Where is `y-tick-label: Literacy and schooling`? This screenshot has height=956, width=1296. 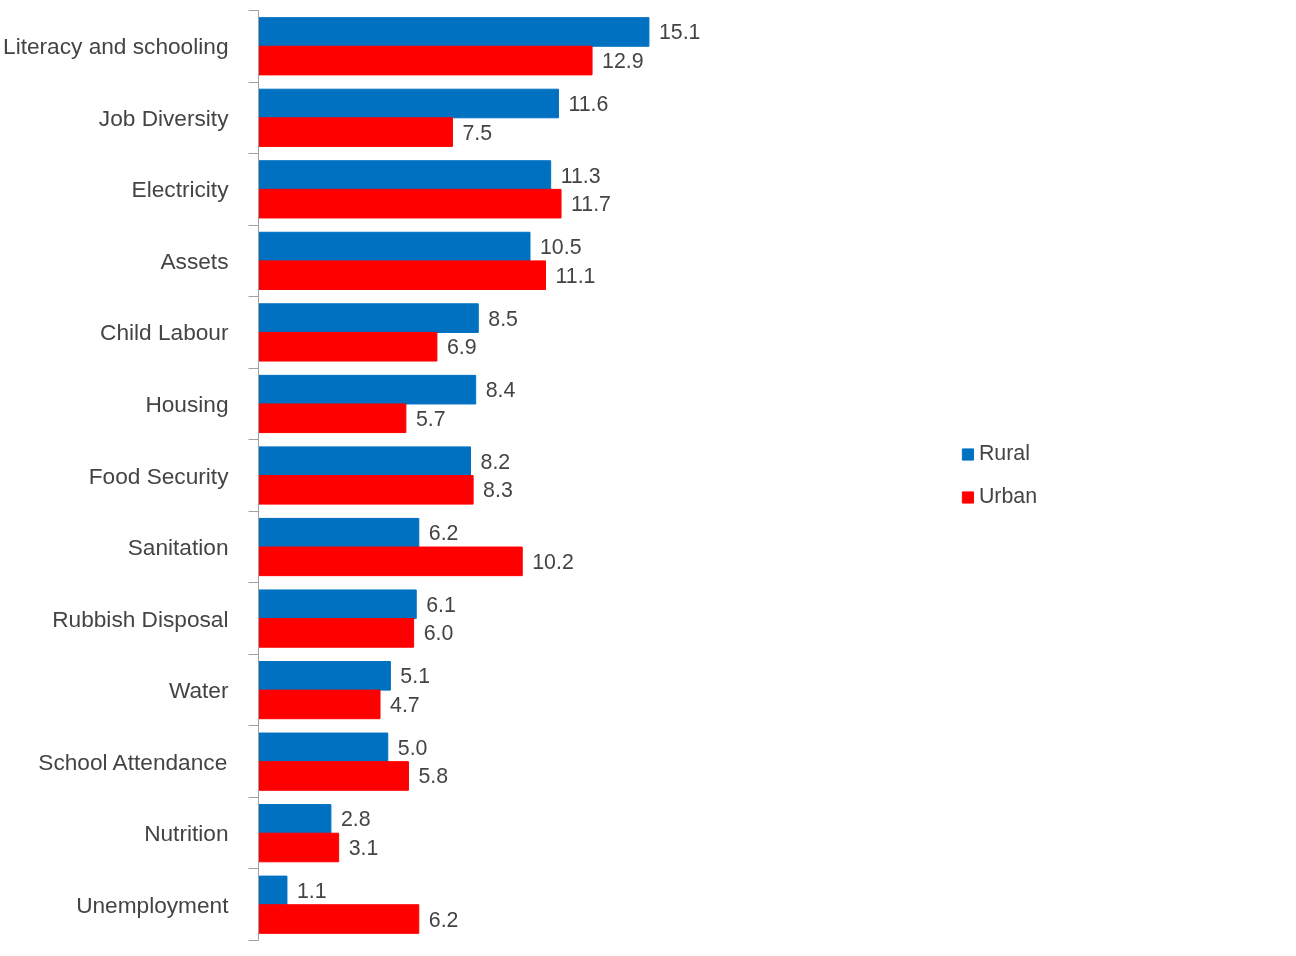 y-tick-label: Literacy and schooling is located at coordinates (116, 46).